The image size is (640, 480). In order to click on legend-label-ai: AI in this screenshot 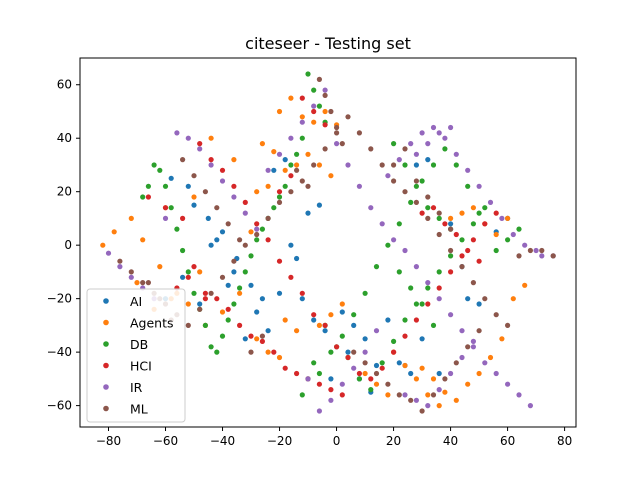, I will do `click(136, 301)`.